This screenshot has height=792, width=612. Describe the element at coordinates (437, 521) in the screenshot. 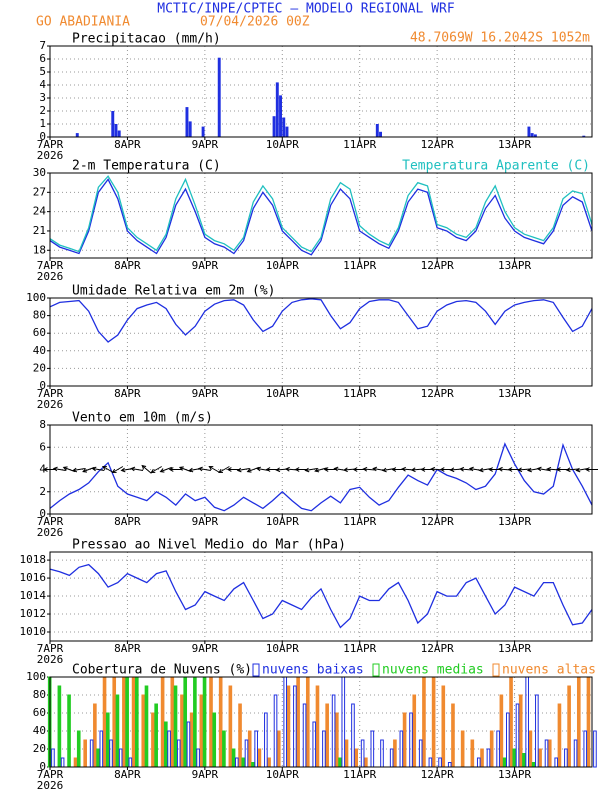

I see `x-tick-label: 12APR` at that location.